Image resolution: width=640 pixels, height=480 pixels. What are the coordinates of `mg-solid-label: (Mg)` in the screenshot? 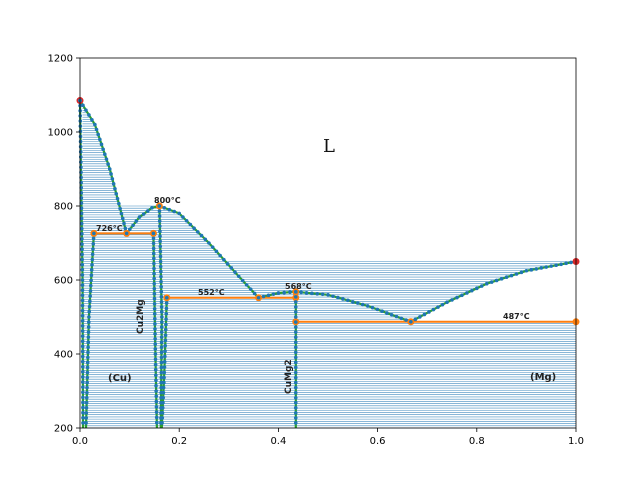 It's located at (543, 377).